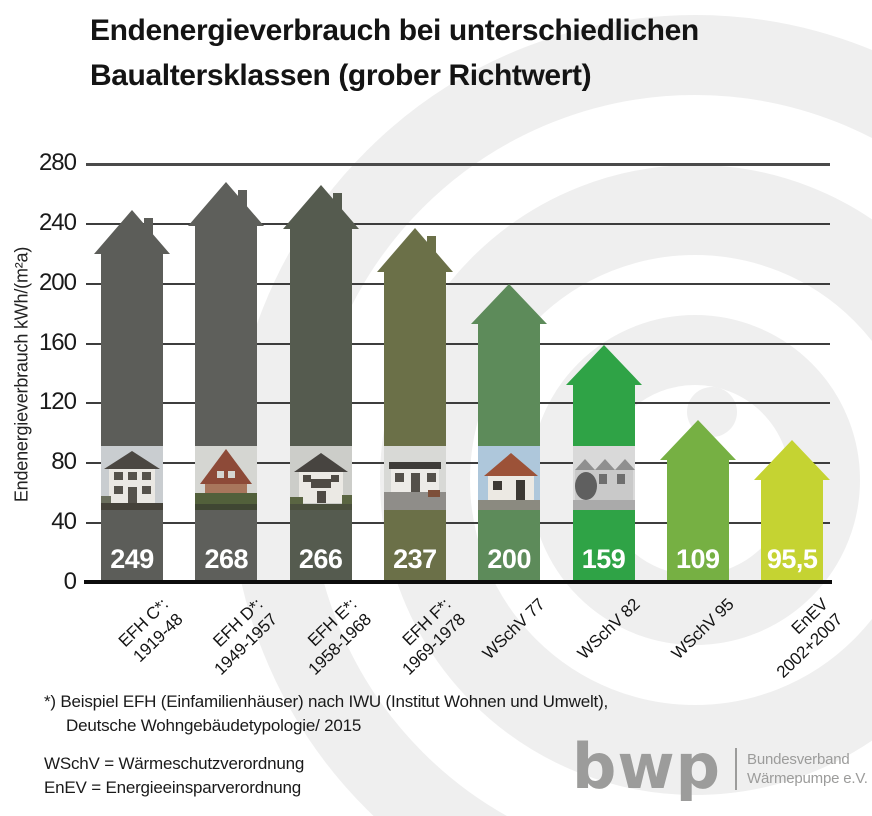 This screenshot has height=816, width=872. What do you see at coordinates (132, 559) in the screenshot?
I see `bar-value-label: 249` at bounding box center [132, 559].